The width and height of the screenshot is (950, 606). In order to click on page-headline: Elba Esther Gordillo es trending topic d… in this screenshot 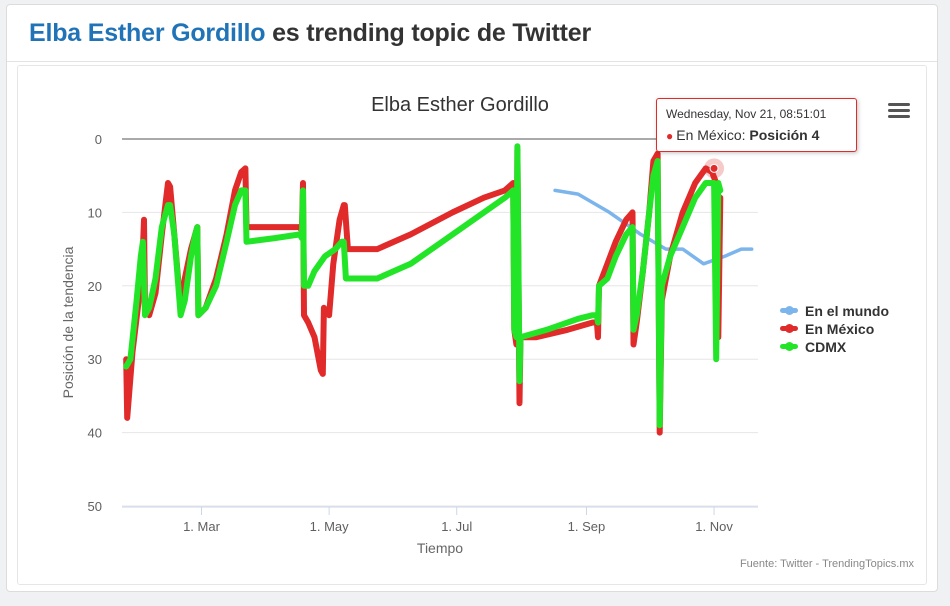, I will do `click(310, 33)`.